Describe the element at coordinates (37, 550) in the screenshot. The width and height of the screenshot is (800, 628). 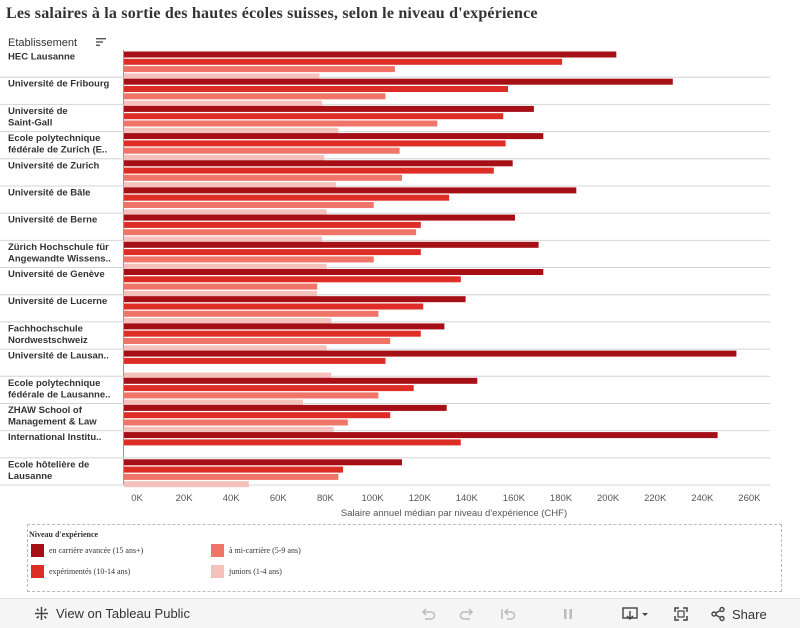
I see `legend-swatch-advanced` at that location.